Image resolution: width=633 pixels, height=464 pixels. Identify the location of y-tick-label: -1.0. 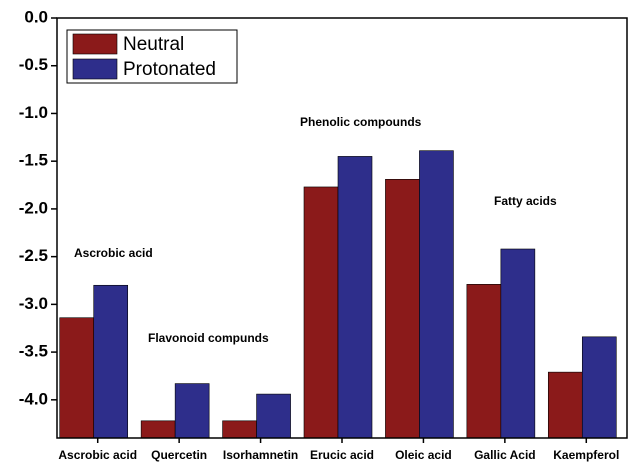
(33, 112).